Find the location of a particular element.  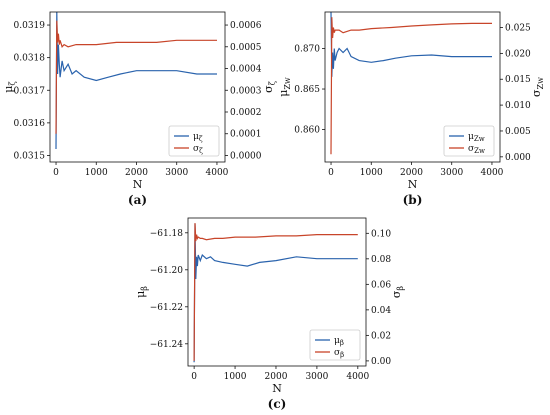

y-right-tick-label: 0.02 is located at coordinates (381, 336).